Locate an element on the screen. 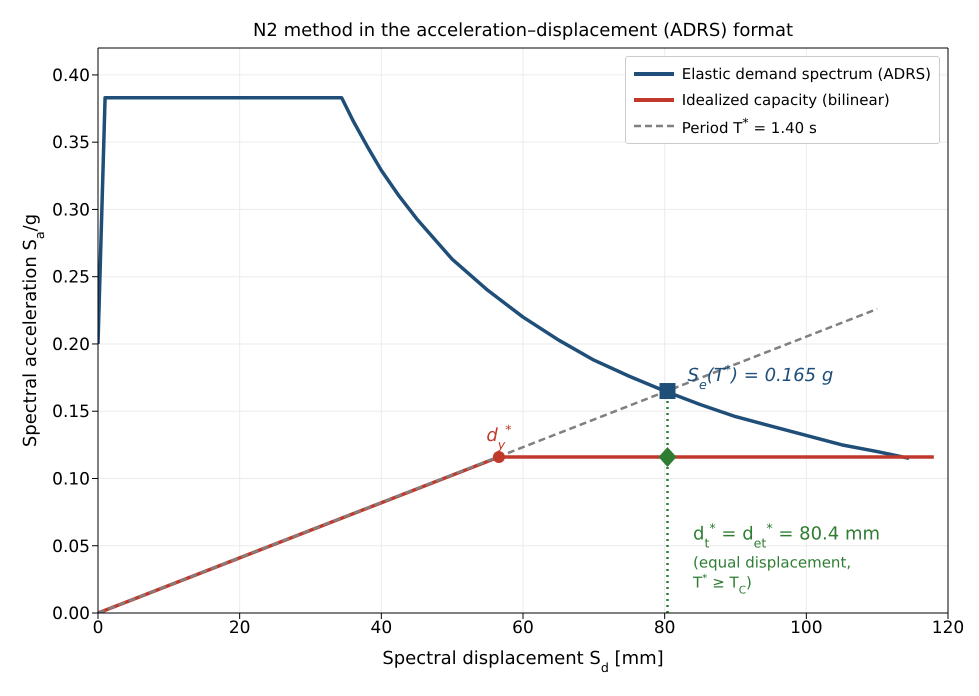 This screenshot has height=696, width=979. x-tick-label: 120 is located at coordinates (948, 628).